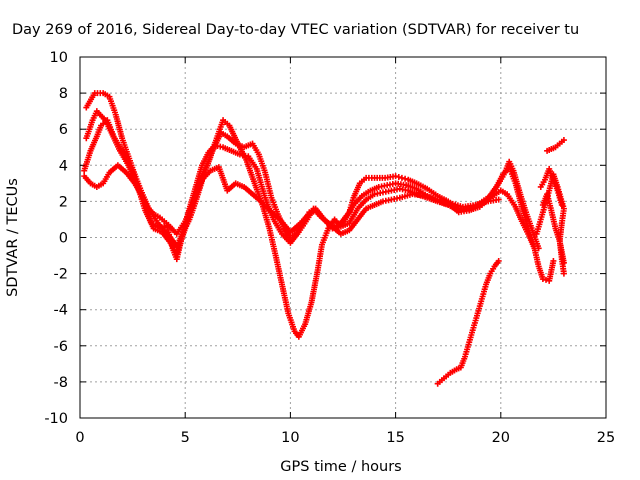 Image resolution: width=640 pixels, height=480 pixels. What do you see at coordinates (395, 438) in the screenshot?
I see `x-tick-label: 15` at bounding box center [395, 438].